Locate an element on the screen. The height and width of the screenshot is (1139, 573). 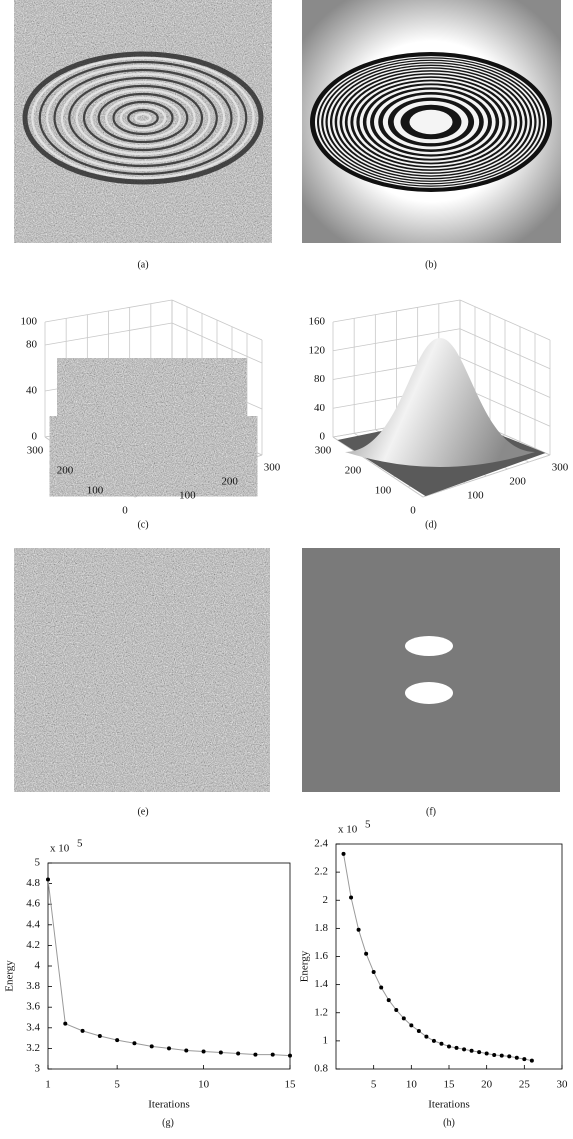
fringe-rings is located at coordinates (431, 122).